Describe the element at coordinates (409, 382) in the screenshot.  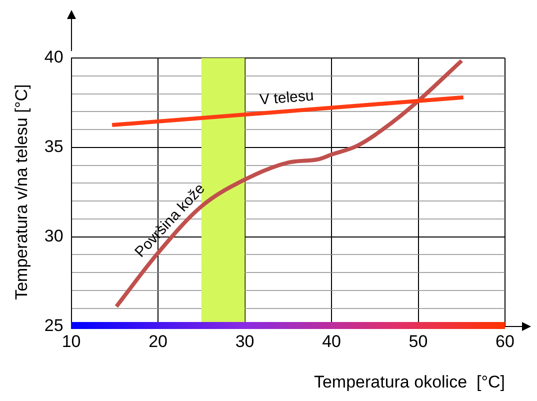
I see `x-axis-title: Temperatura okolice [°C]` at that location.